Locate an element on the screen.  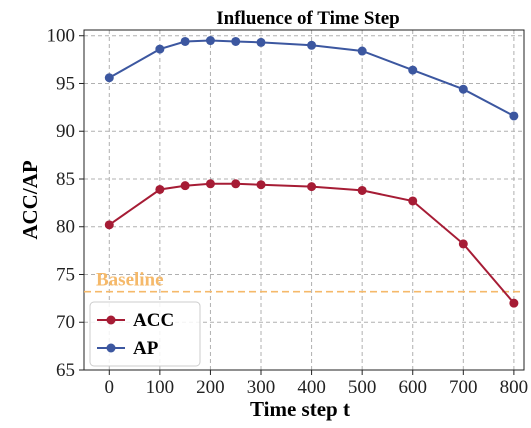
legend: ACC AP is located at coordinates (145, 334).